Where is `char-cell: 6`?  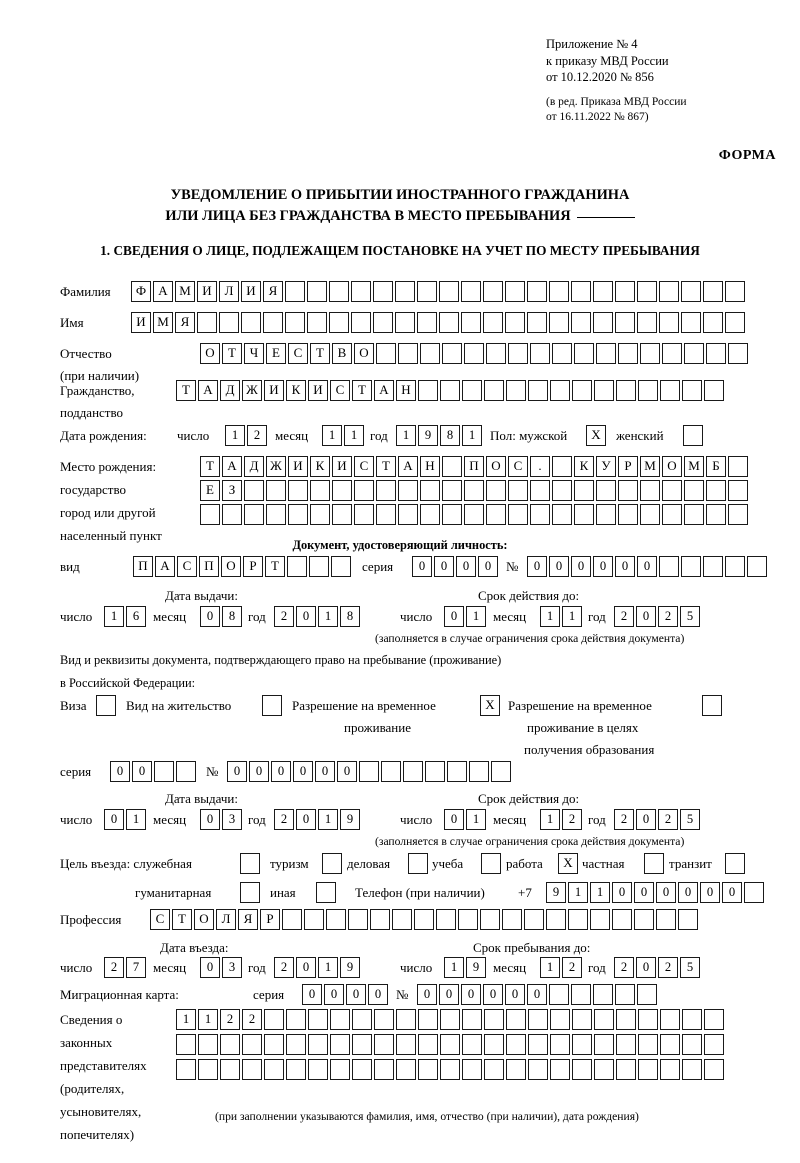
char-cell: 6 is located at coordinates (136, 616).